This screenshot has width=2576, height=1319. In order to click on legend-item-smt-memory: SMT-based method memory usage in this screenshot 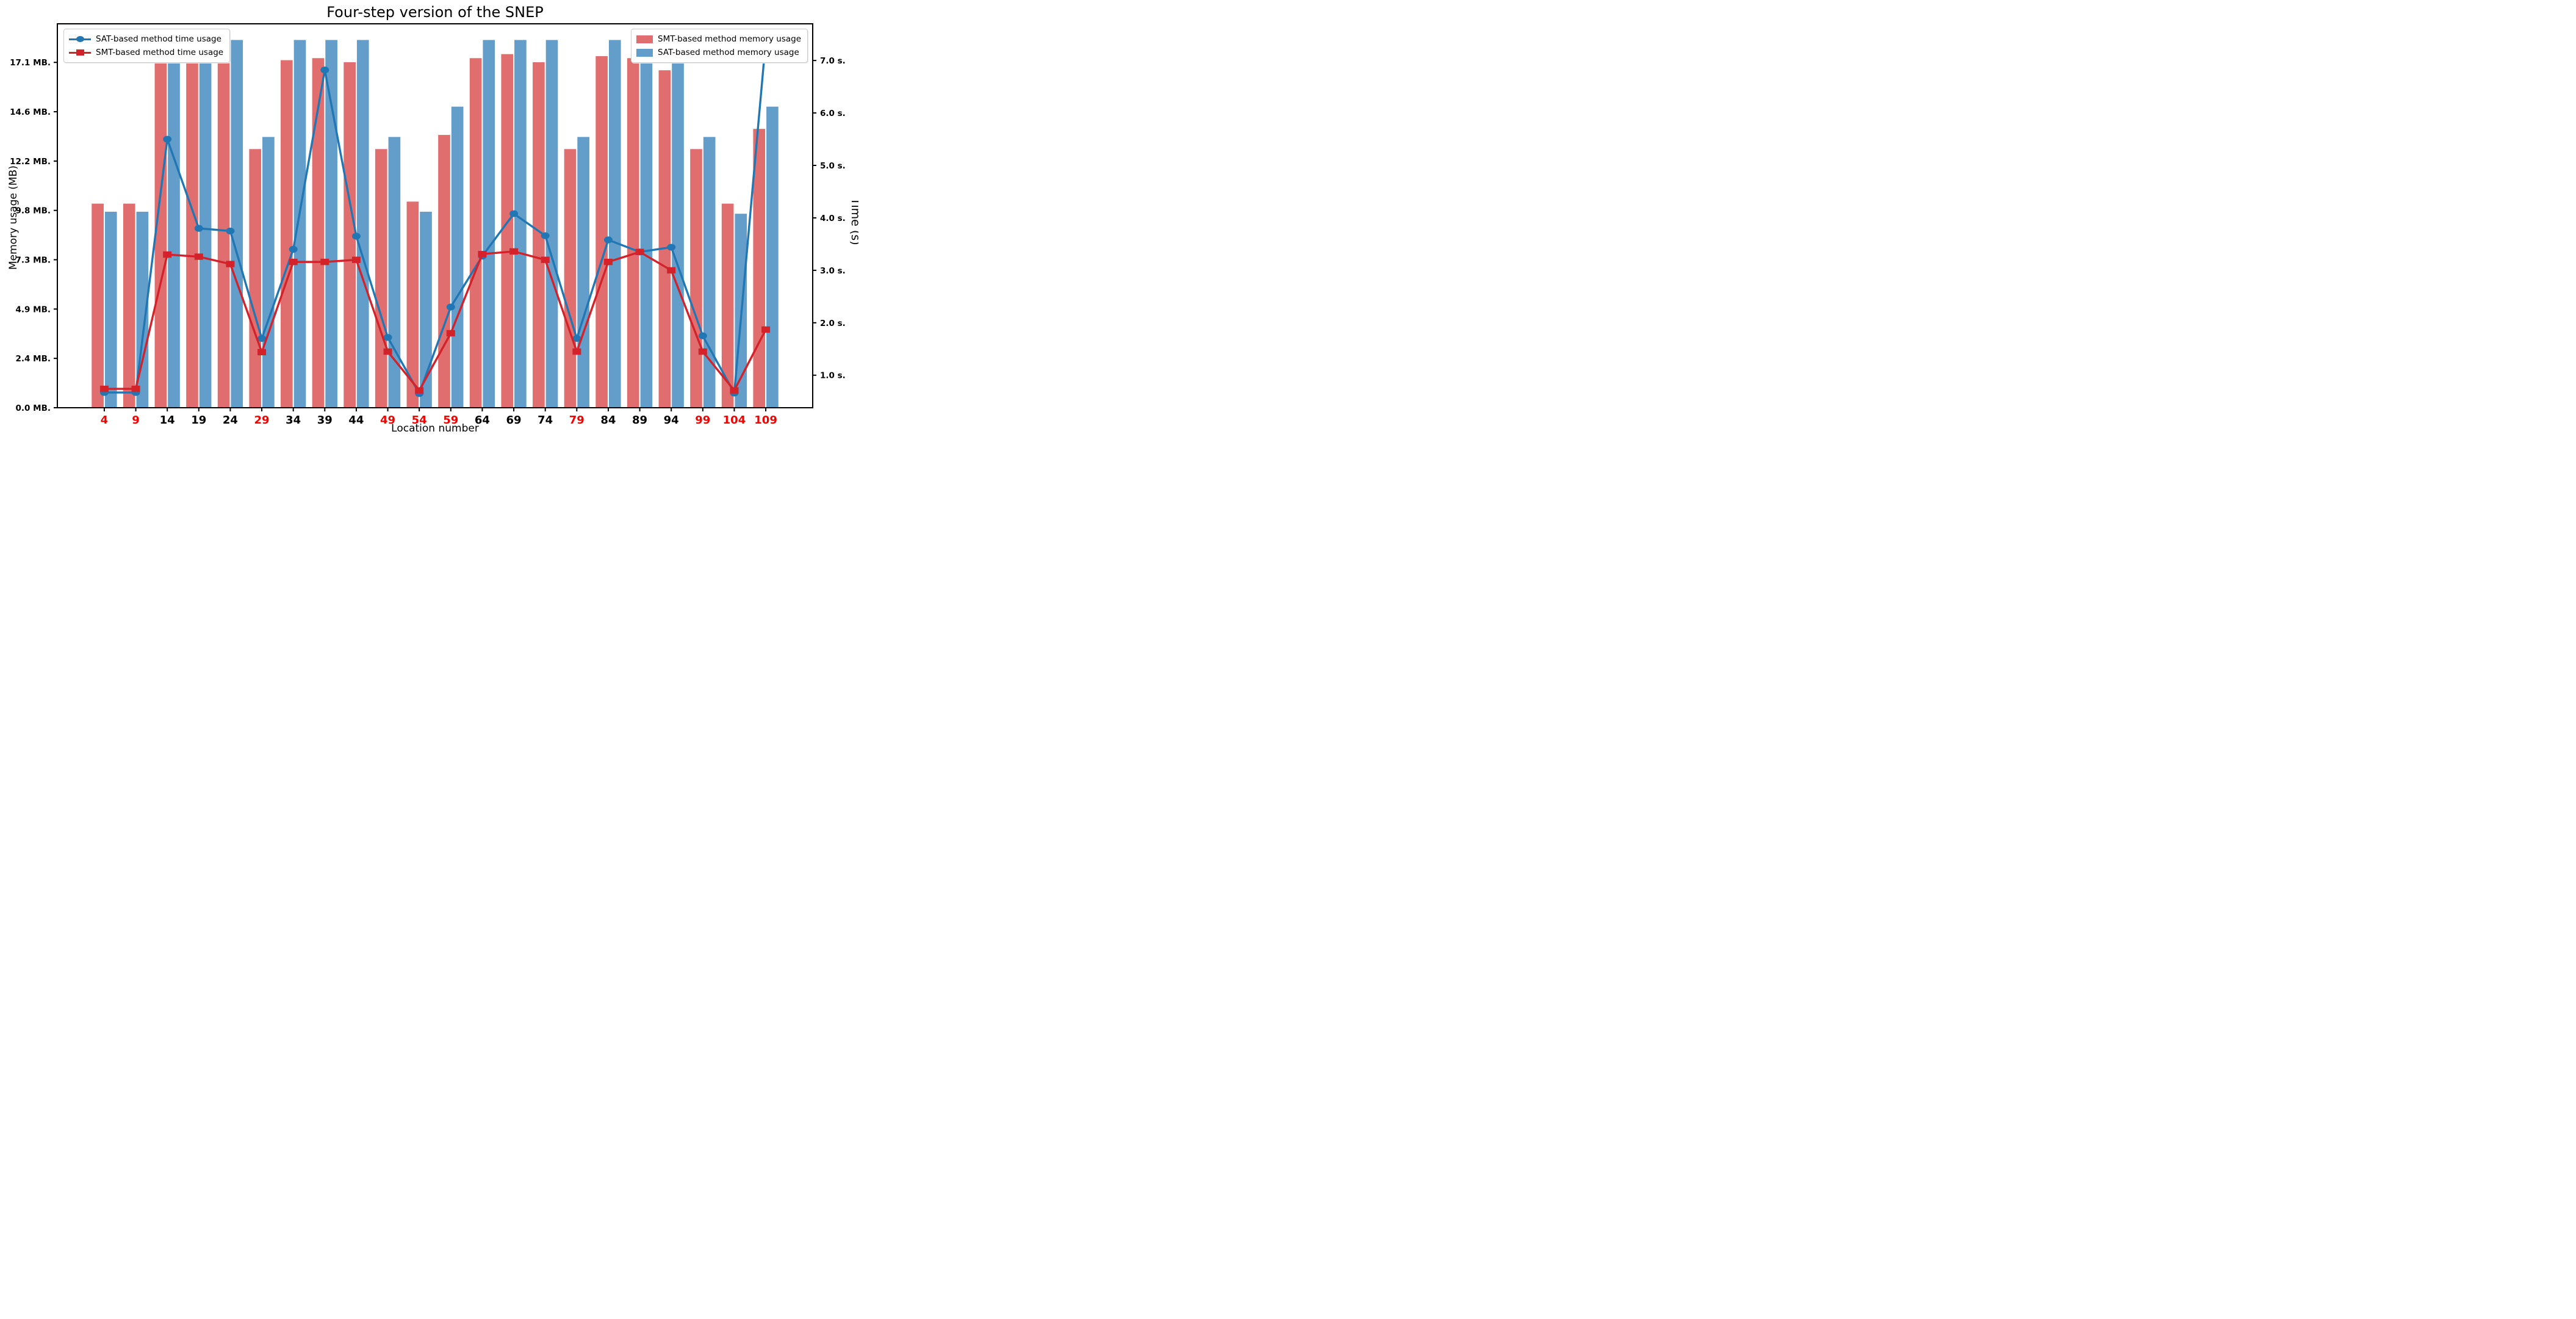, I will do `click(718, 39)`.